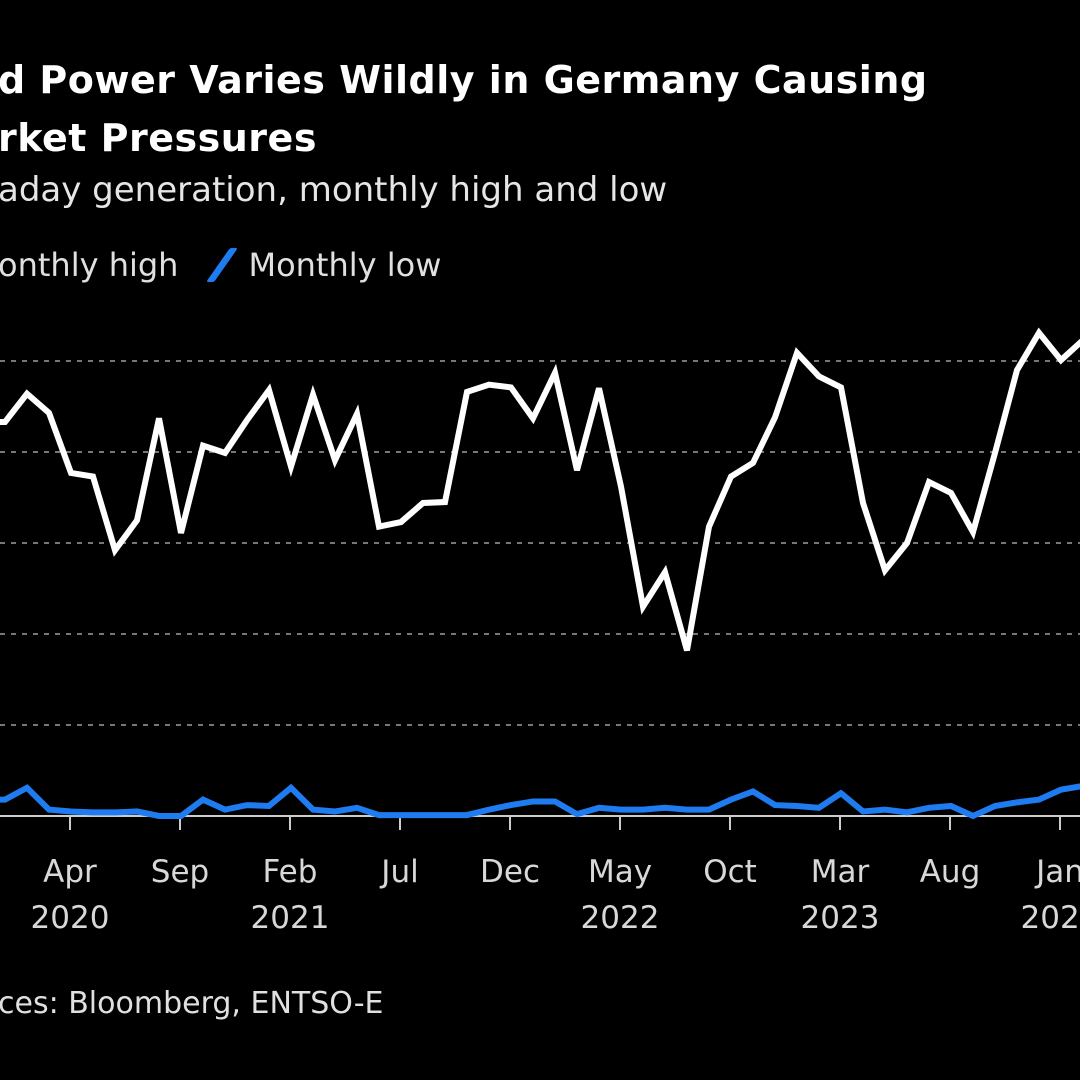  What do you see at coordinates (158, 138) in the screenshot?
I see `chart-title-line-2: rket Pressures` at bounding box center [158, 138].